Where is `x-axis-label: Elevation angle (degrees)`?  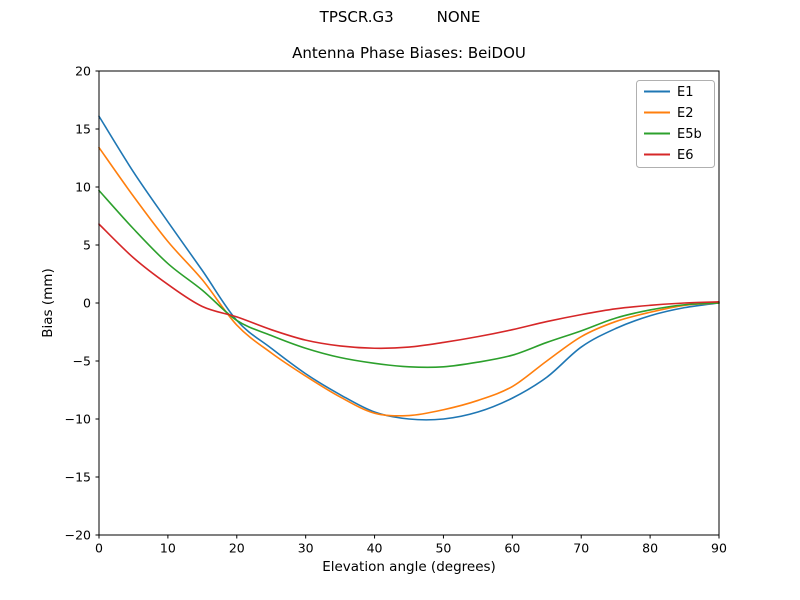
x-axis-label: Elevation angle (degrees) is located at coordinates (409, 567).